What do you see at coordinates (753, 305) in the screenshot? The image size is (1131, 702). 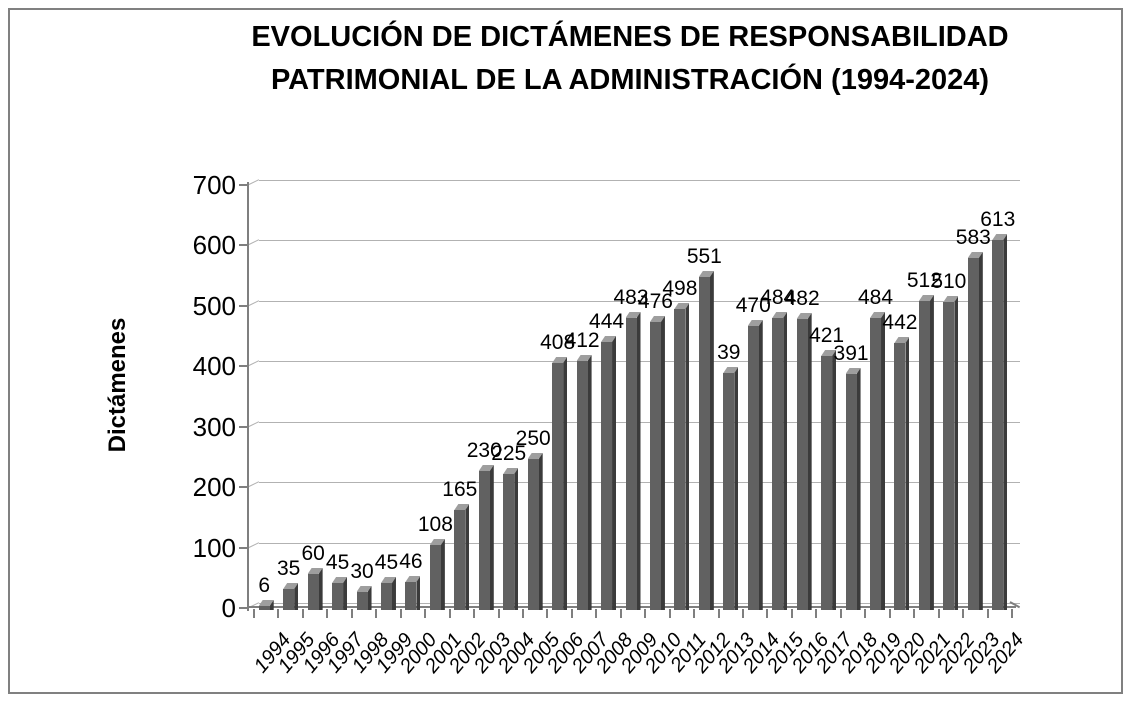 I see `bar-value-label: 470` at bounding box center [753, 305].